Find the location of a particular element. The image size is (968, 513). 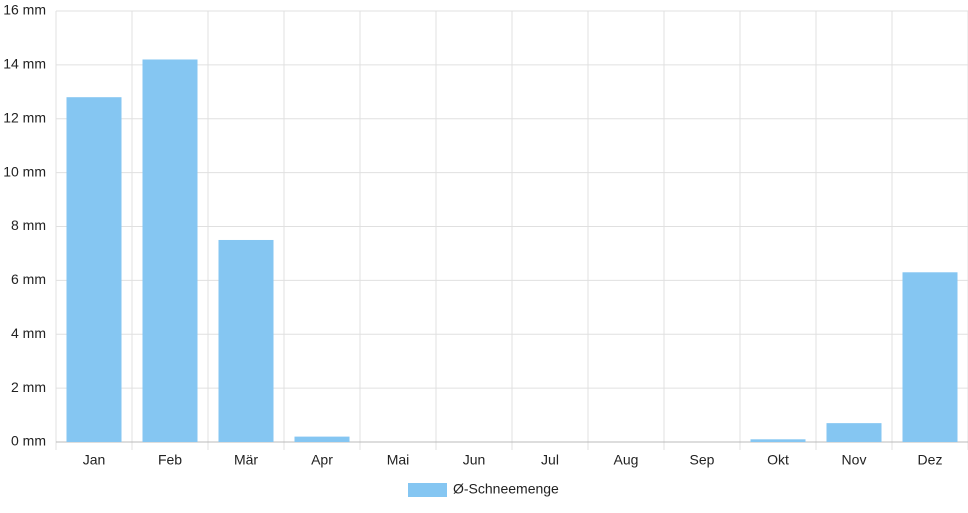

legend-label: Ø-Schneemenge is located at coordinates (506, 489).